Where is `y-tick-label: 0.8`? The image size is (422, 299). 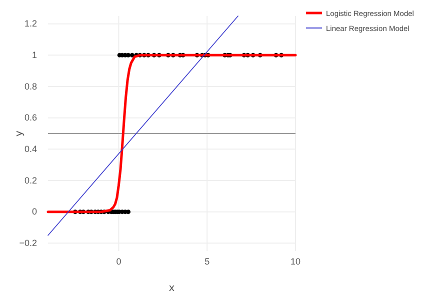 y-tick-label: 0.8 is located at coordinates (30, 86).